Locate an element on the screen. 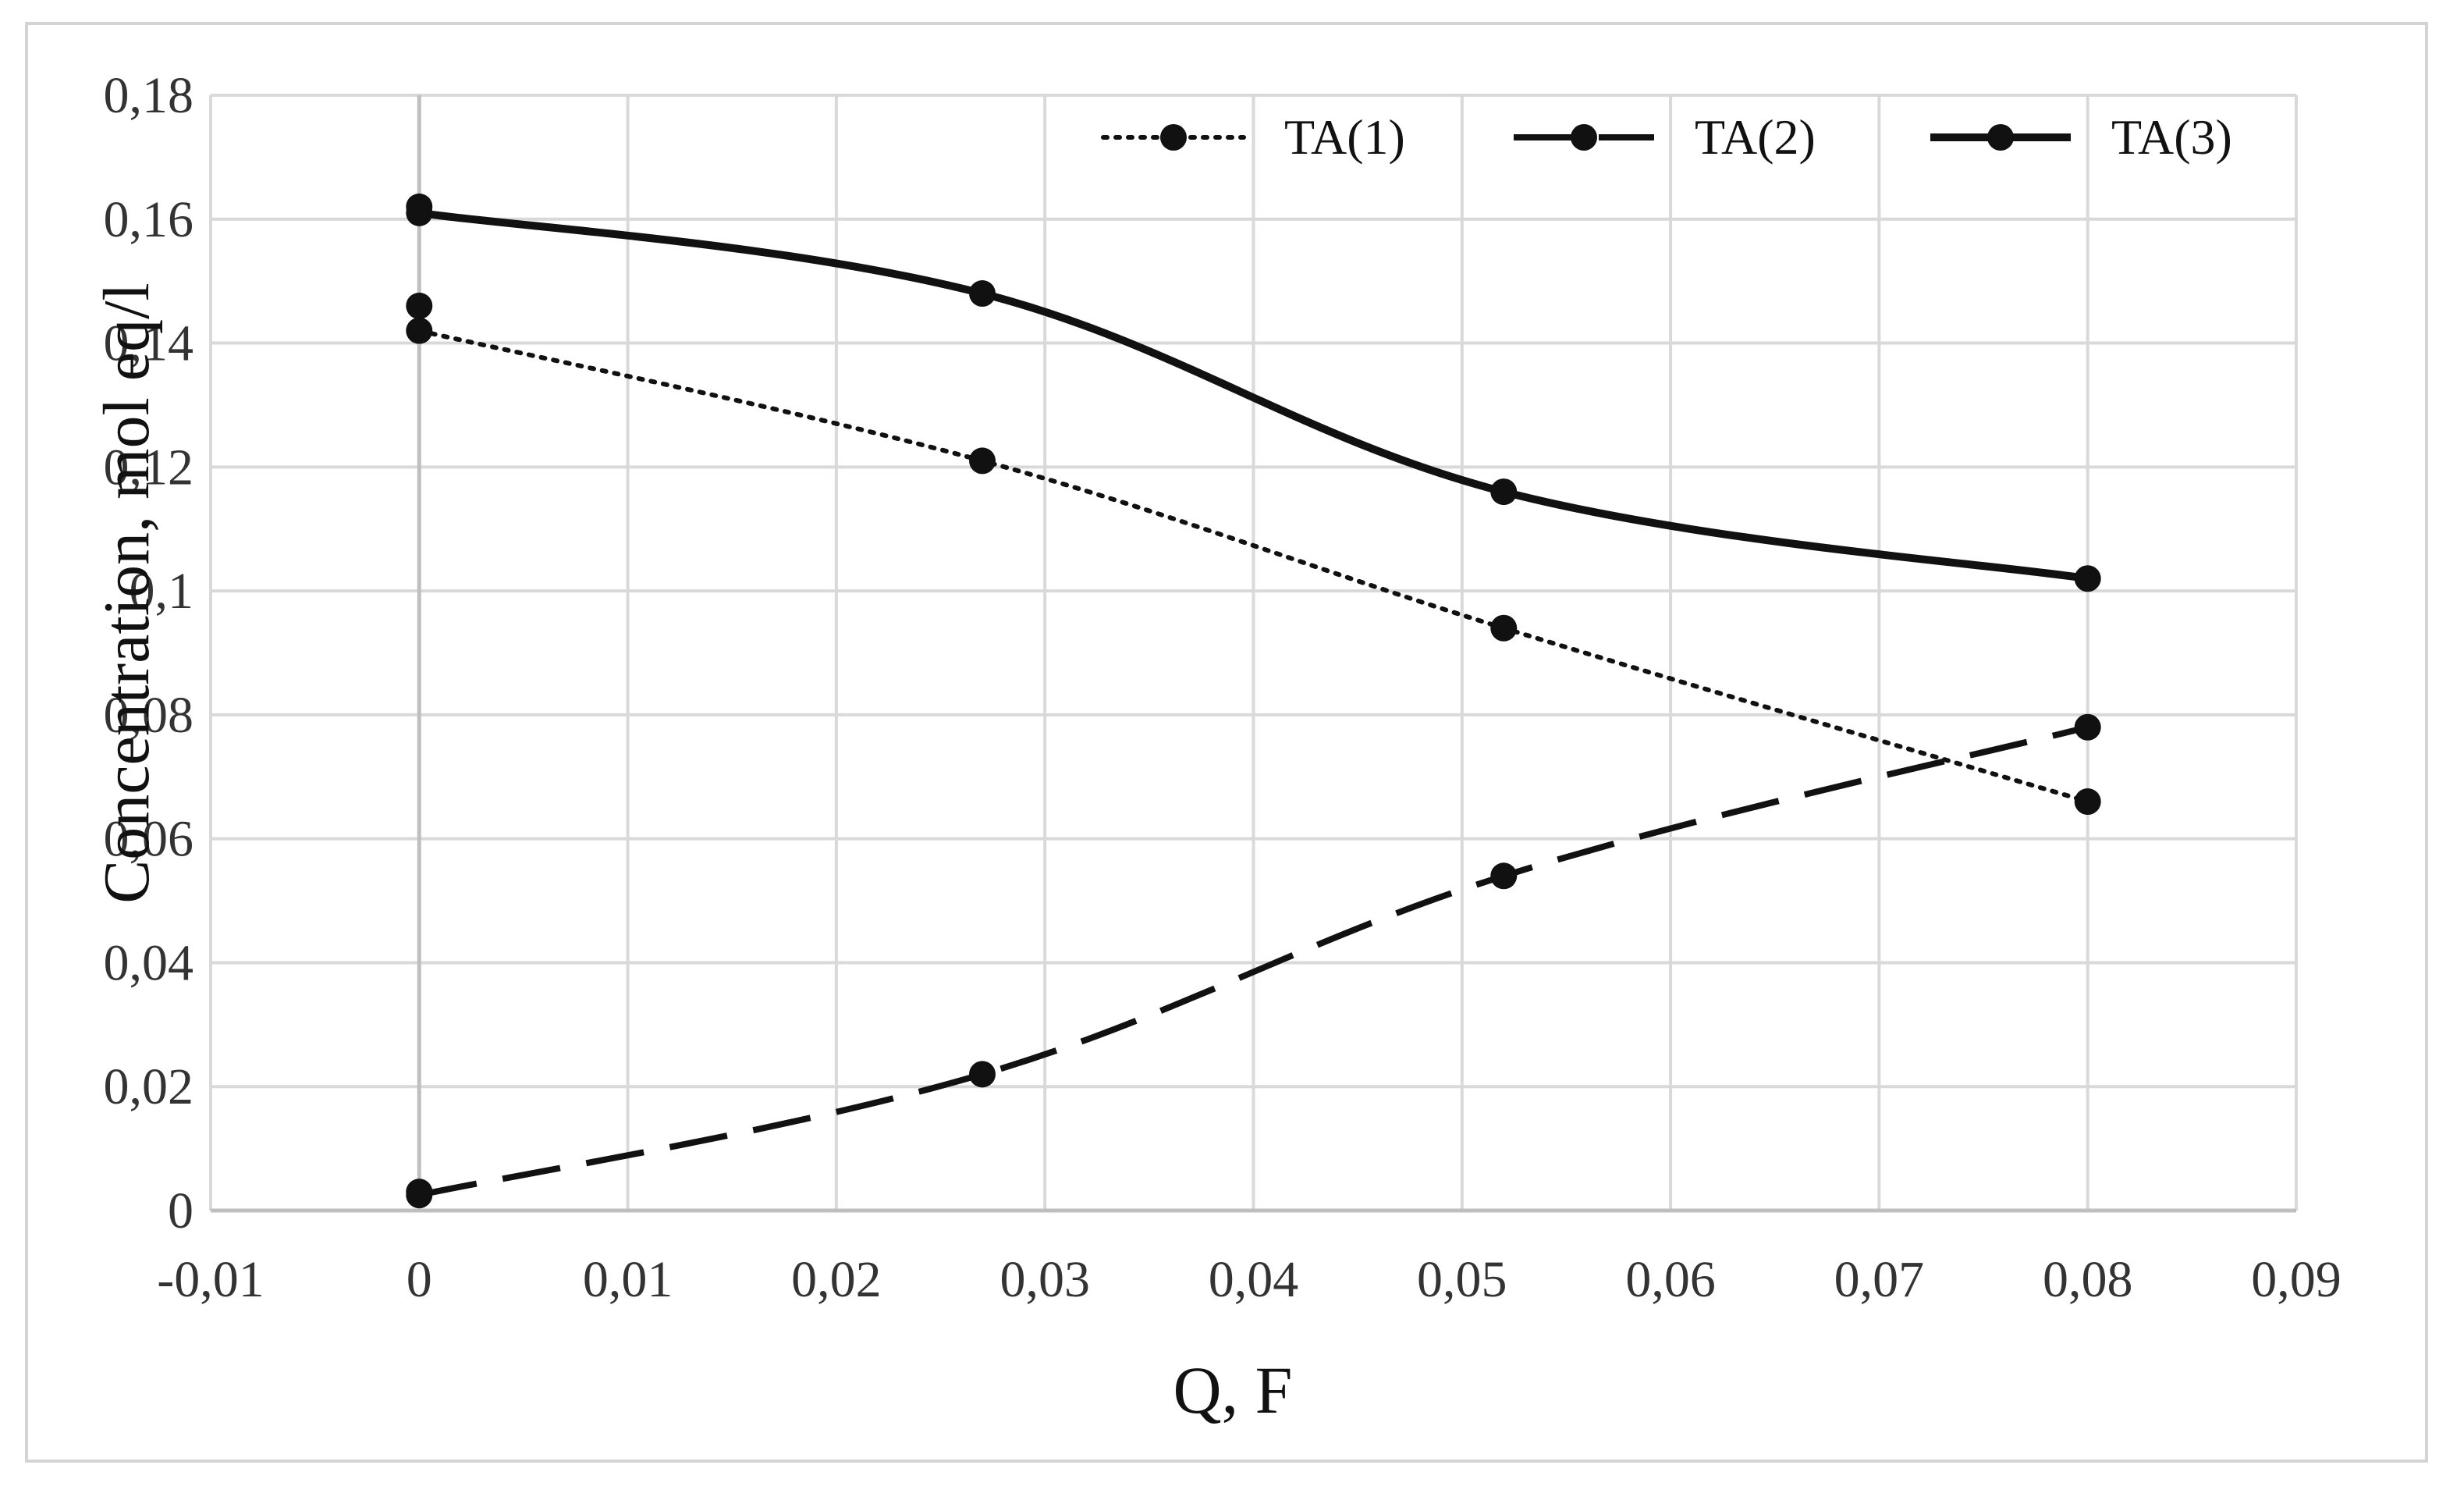  y-tick-label: 0,18 is located at coordinates (149, 95).